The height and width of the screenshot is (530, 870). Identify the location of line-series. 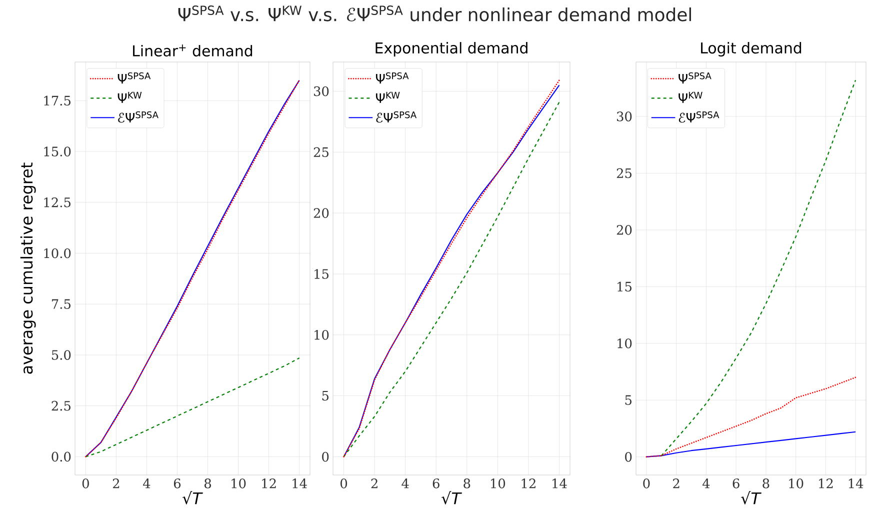
(751, 417).